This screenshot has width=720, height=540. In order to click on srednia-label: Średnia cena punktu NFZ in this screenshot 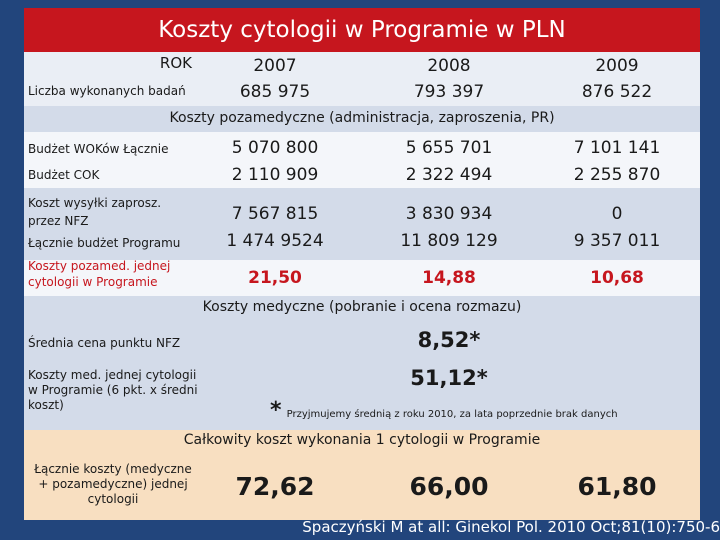, I will do `click(104, 343)`.